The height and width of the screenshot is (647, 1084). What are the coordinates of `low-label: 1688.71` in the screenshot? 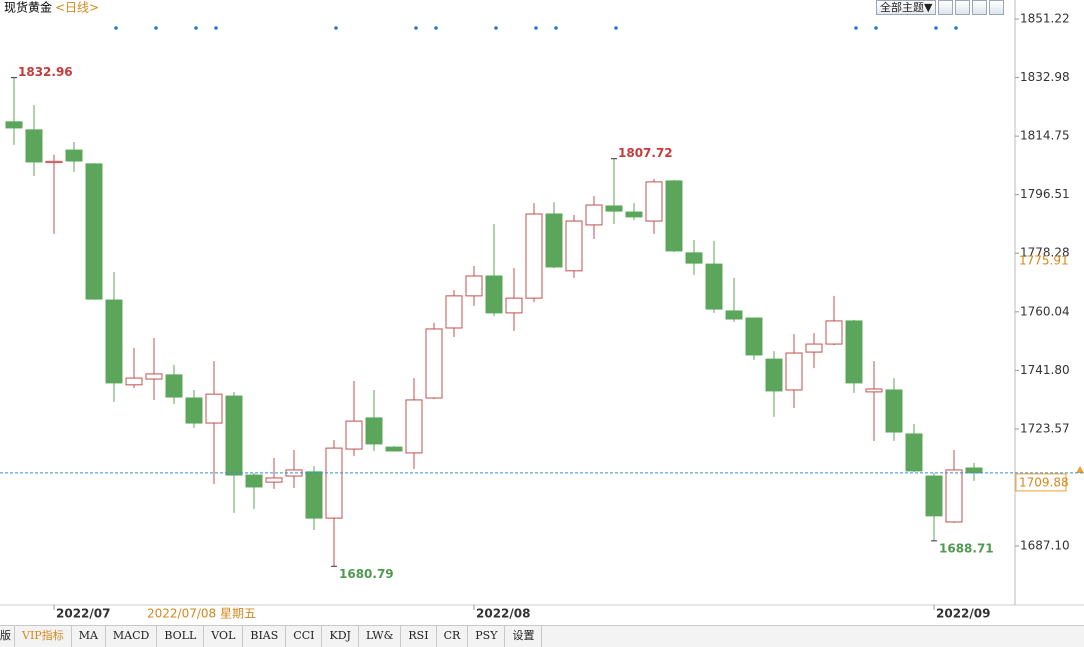 It's located at (966, 548).